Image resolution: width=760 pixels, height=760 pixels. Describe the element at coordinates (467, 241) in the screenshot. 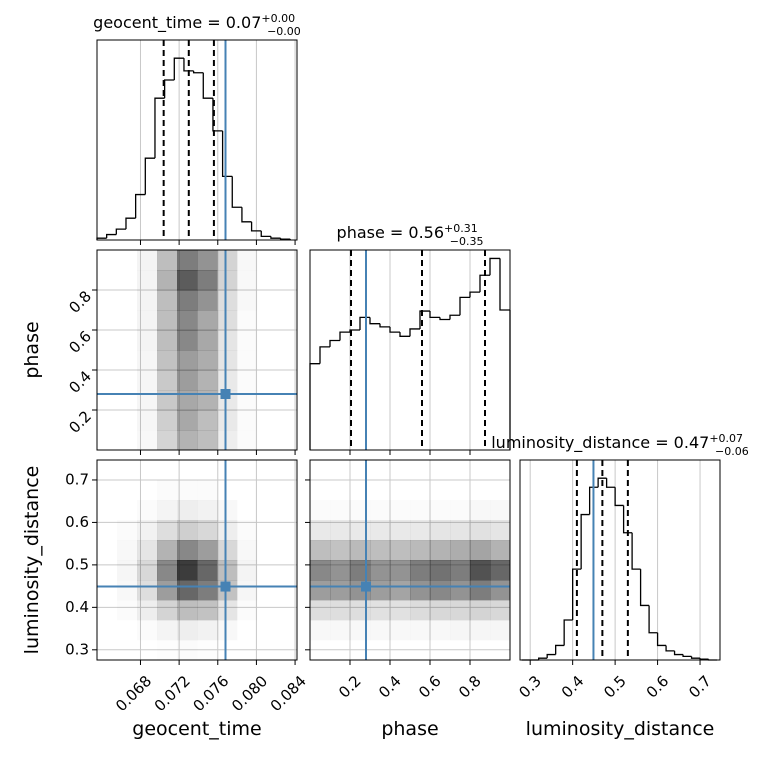

I see `title-lower: −0.35` at that location.